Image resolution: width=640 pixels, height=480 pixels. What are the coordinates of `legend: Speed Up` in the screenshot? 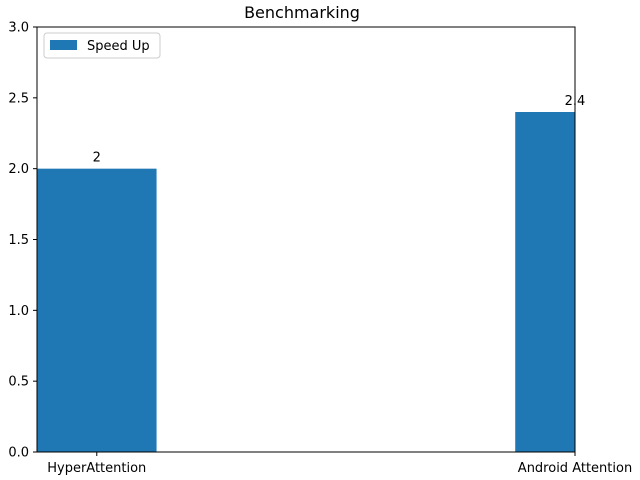 It's located at (102, 45).